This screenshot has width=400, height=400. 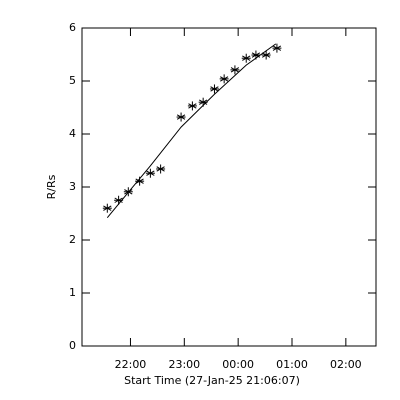 I want to click on x-axis-label: Start Time (27-Jan-25 21:06:07), so click(x=212, y=380).